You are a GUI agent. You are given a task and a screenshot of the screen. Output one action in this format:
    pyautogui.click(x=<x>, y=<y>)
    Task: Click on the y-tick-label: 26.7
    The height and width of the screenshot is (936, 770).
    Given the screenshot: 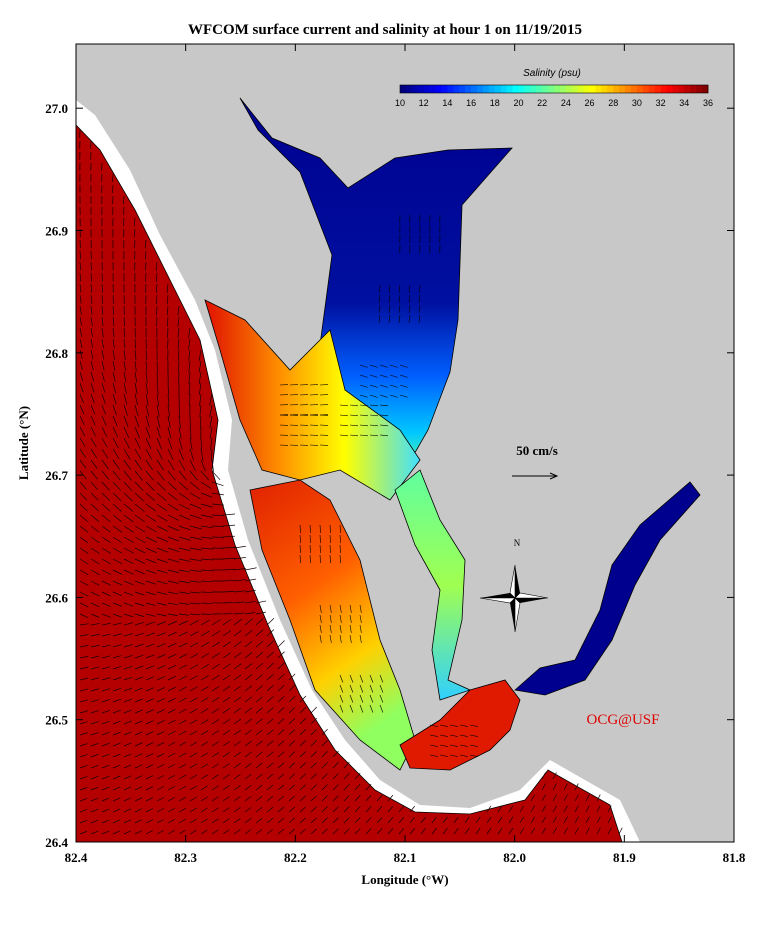 What is the action you would take?
    pyautogui.click(x=56, y=475)
    